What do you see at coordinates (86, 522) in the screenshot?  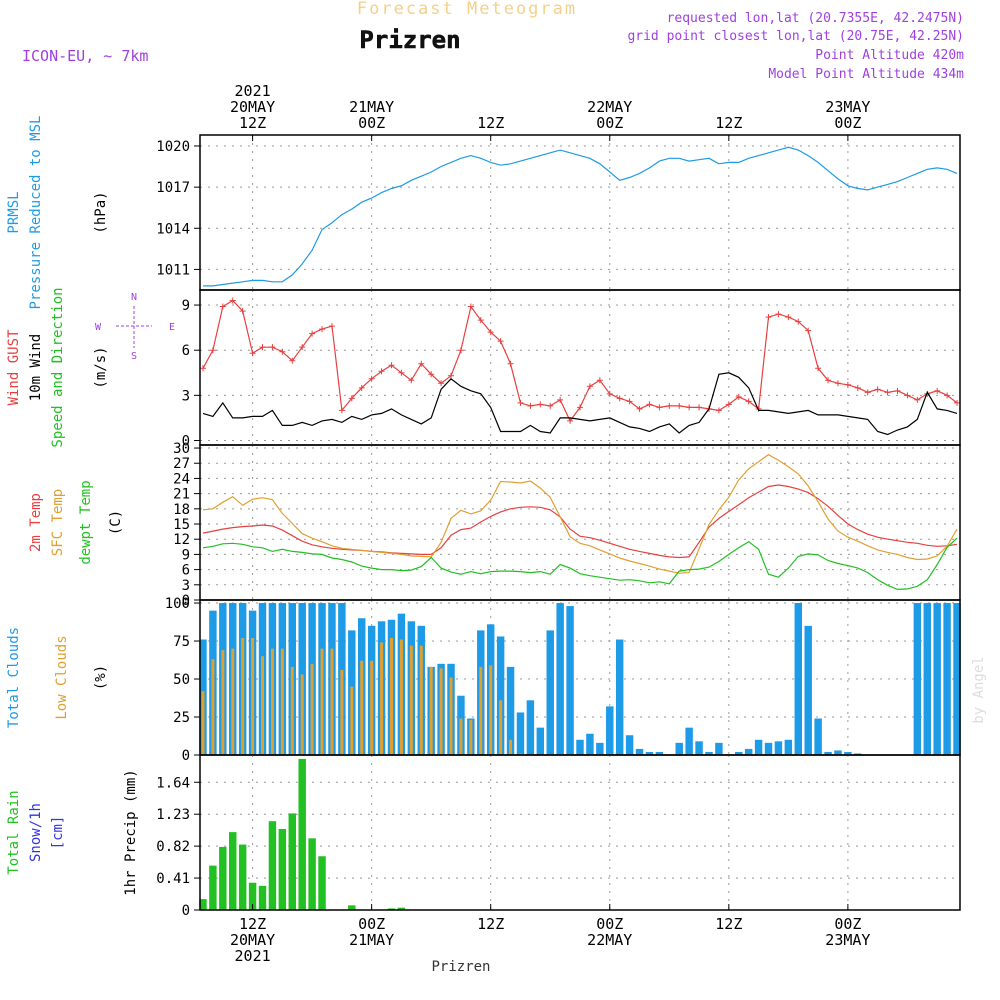 I see `panel-label: dewpt Temp` at bounding box center [86, 522].